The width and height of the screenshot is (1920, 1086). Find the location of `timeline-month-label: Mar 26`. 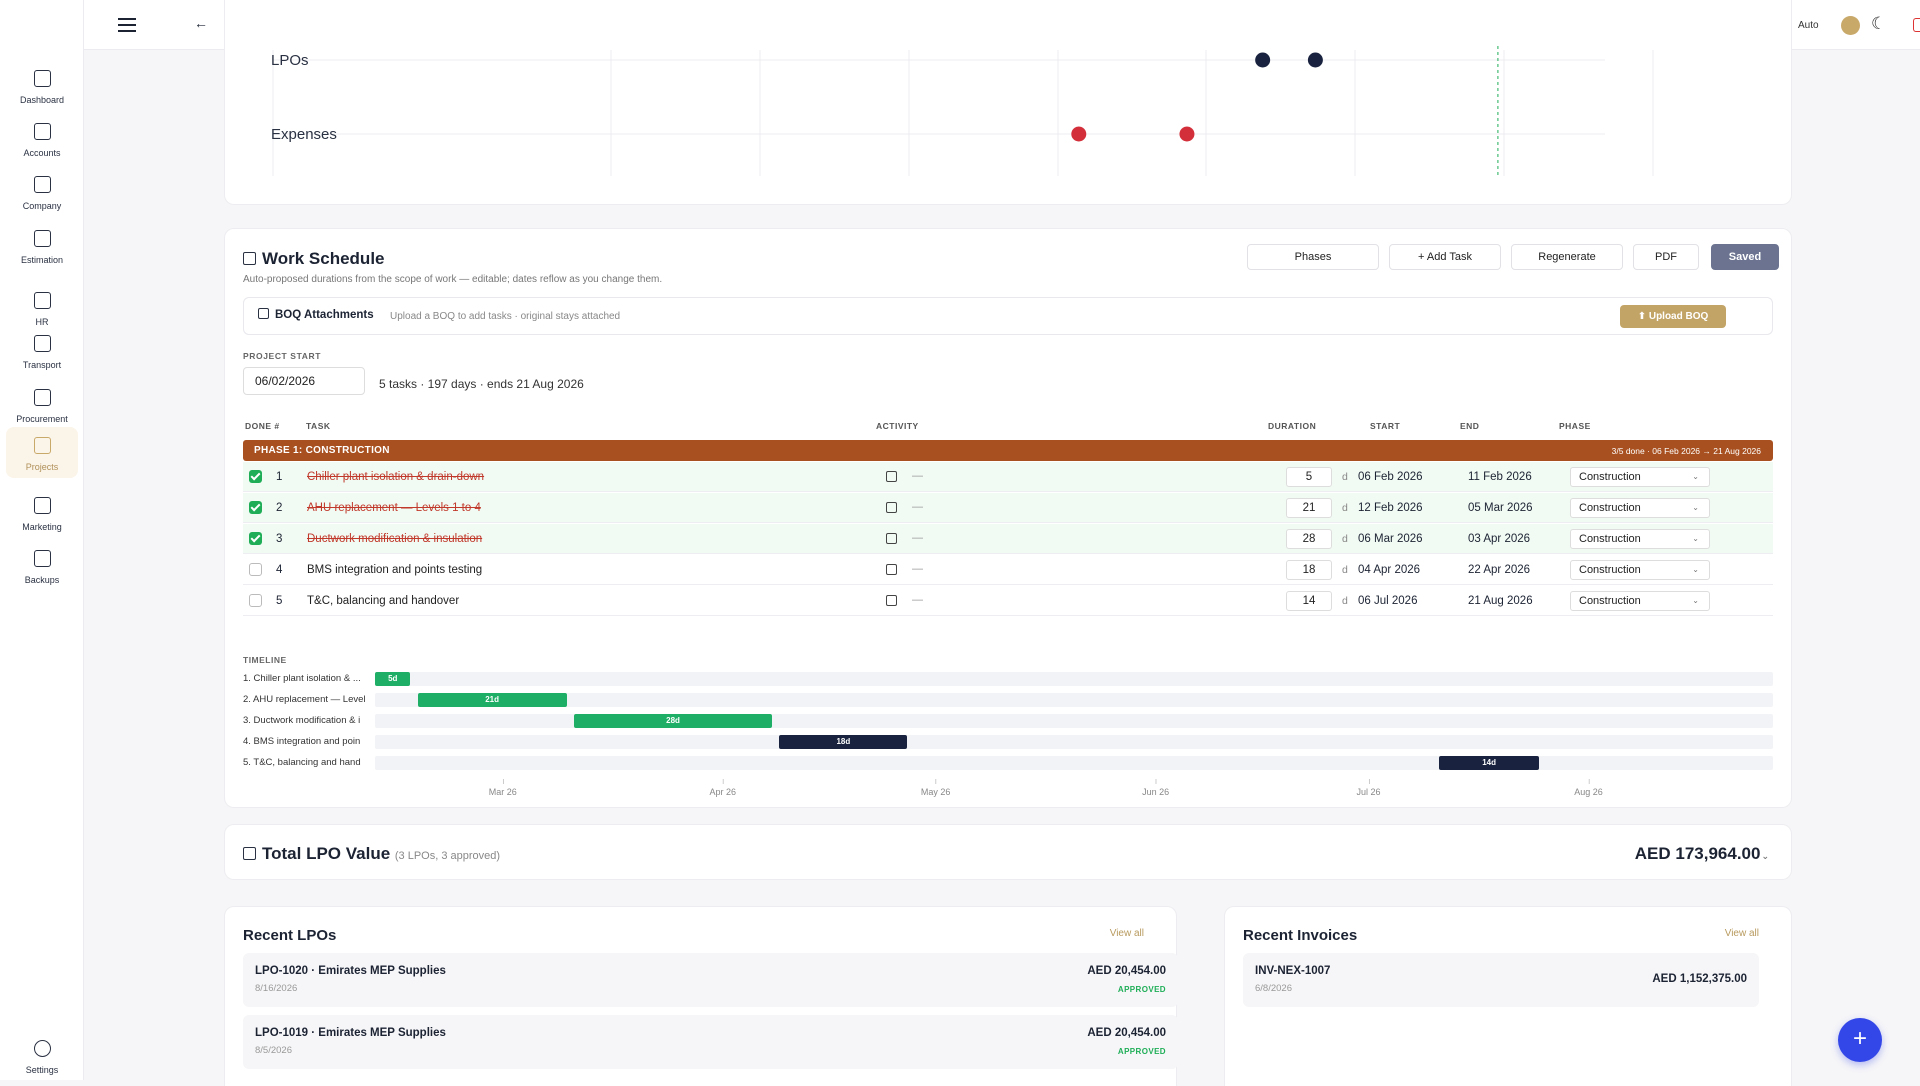

timeline-month-label: Mar 26 is located at coordinates (502, 788).